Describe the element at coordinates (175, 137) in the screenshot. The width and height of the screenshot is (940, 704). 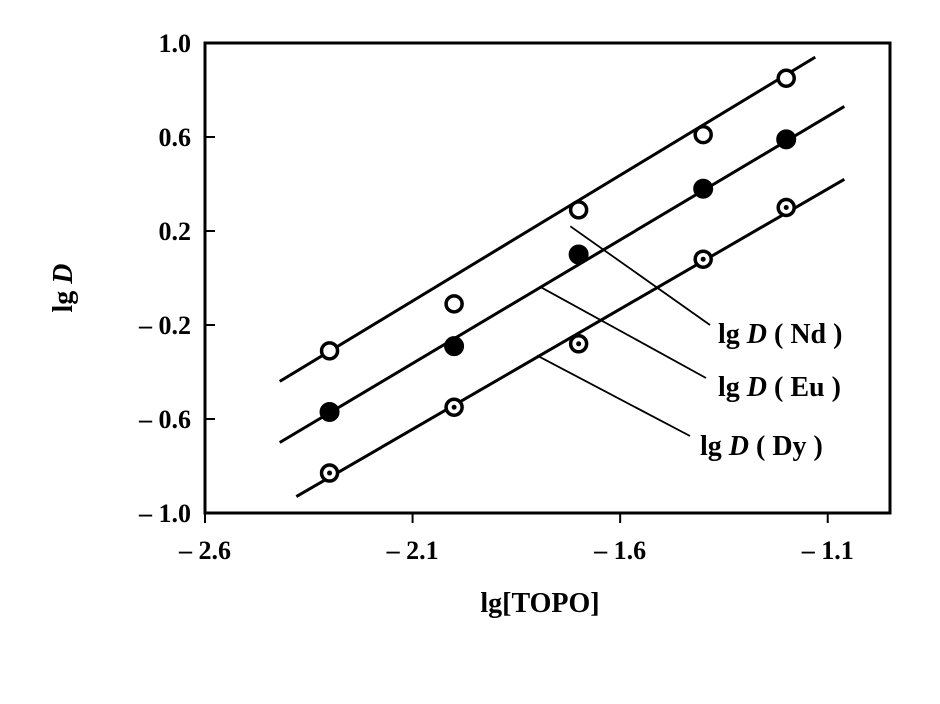
I see `y-tick-label: 0.6` at that location.